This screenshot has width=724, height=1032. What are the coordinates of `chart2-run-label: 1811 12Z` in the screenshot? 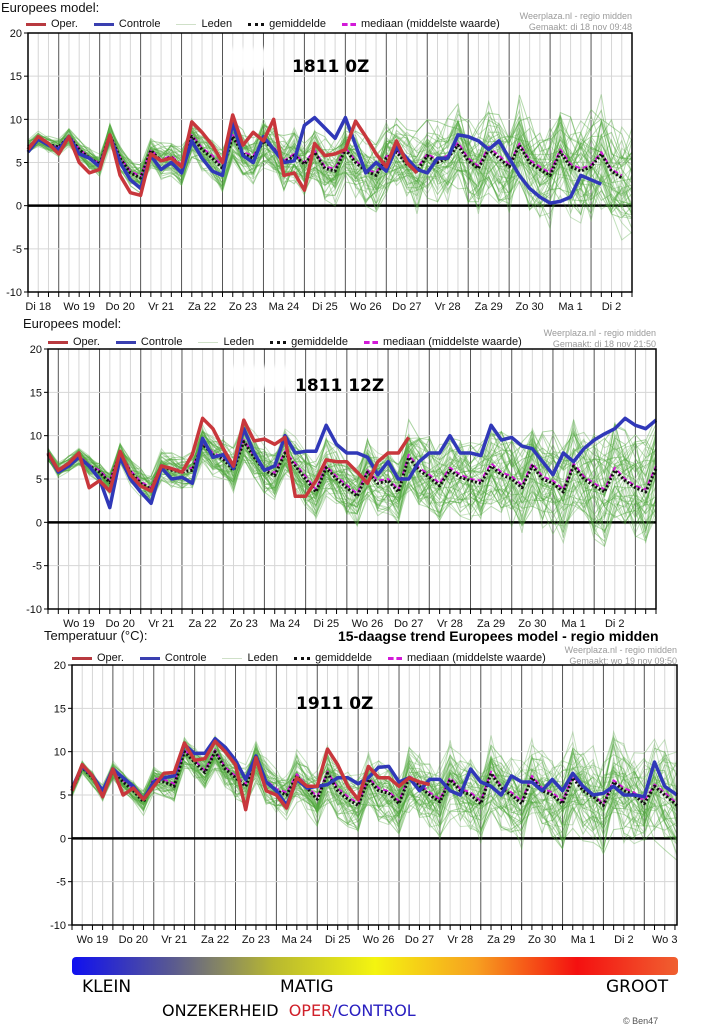 It's located at (340, 386).